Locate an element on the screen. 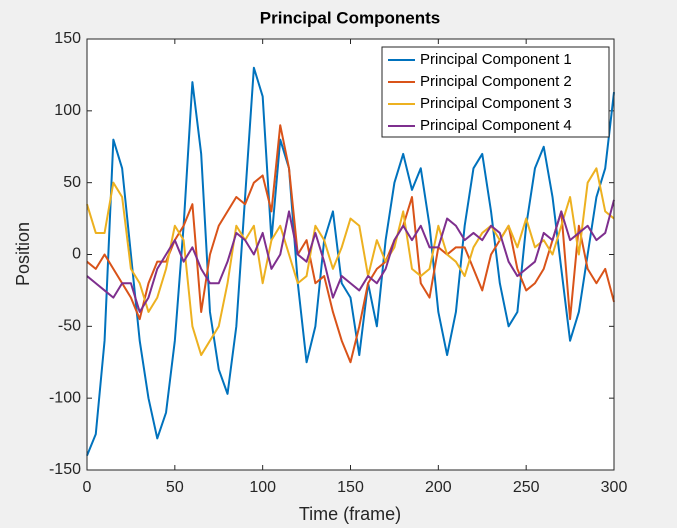  y-tick-label: 0 is located at coordinates (76, 254).